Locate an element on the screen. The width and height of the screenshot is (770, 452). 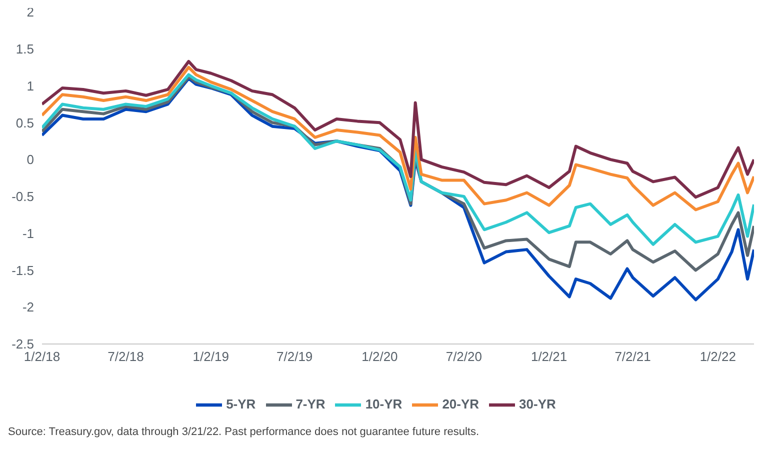
y-tick-label: -2.5 is located at coordinates (23, 344).